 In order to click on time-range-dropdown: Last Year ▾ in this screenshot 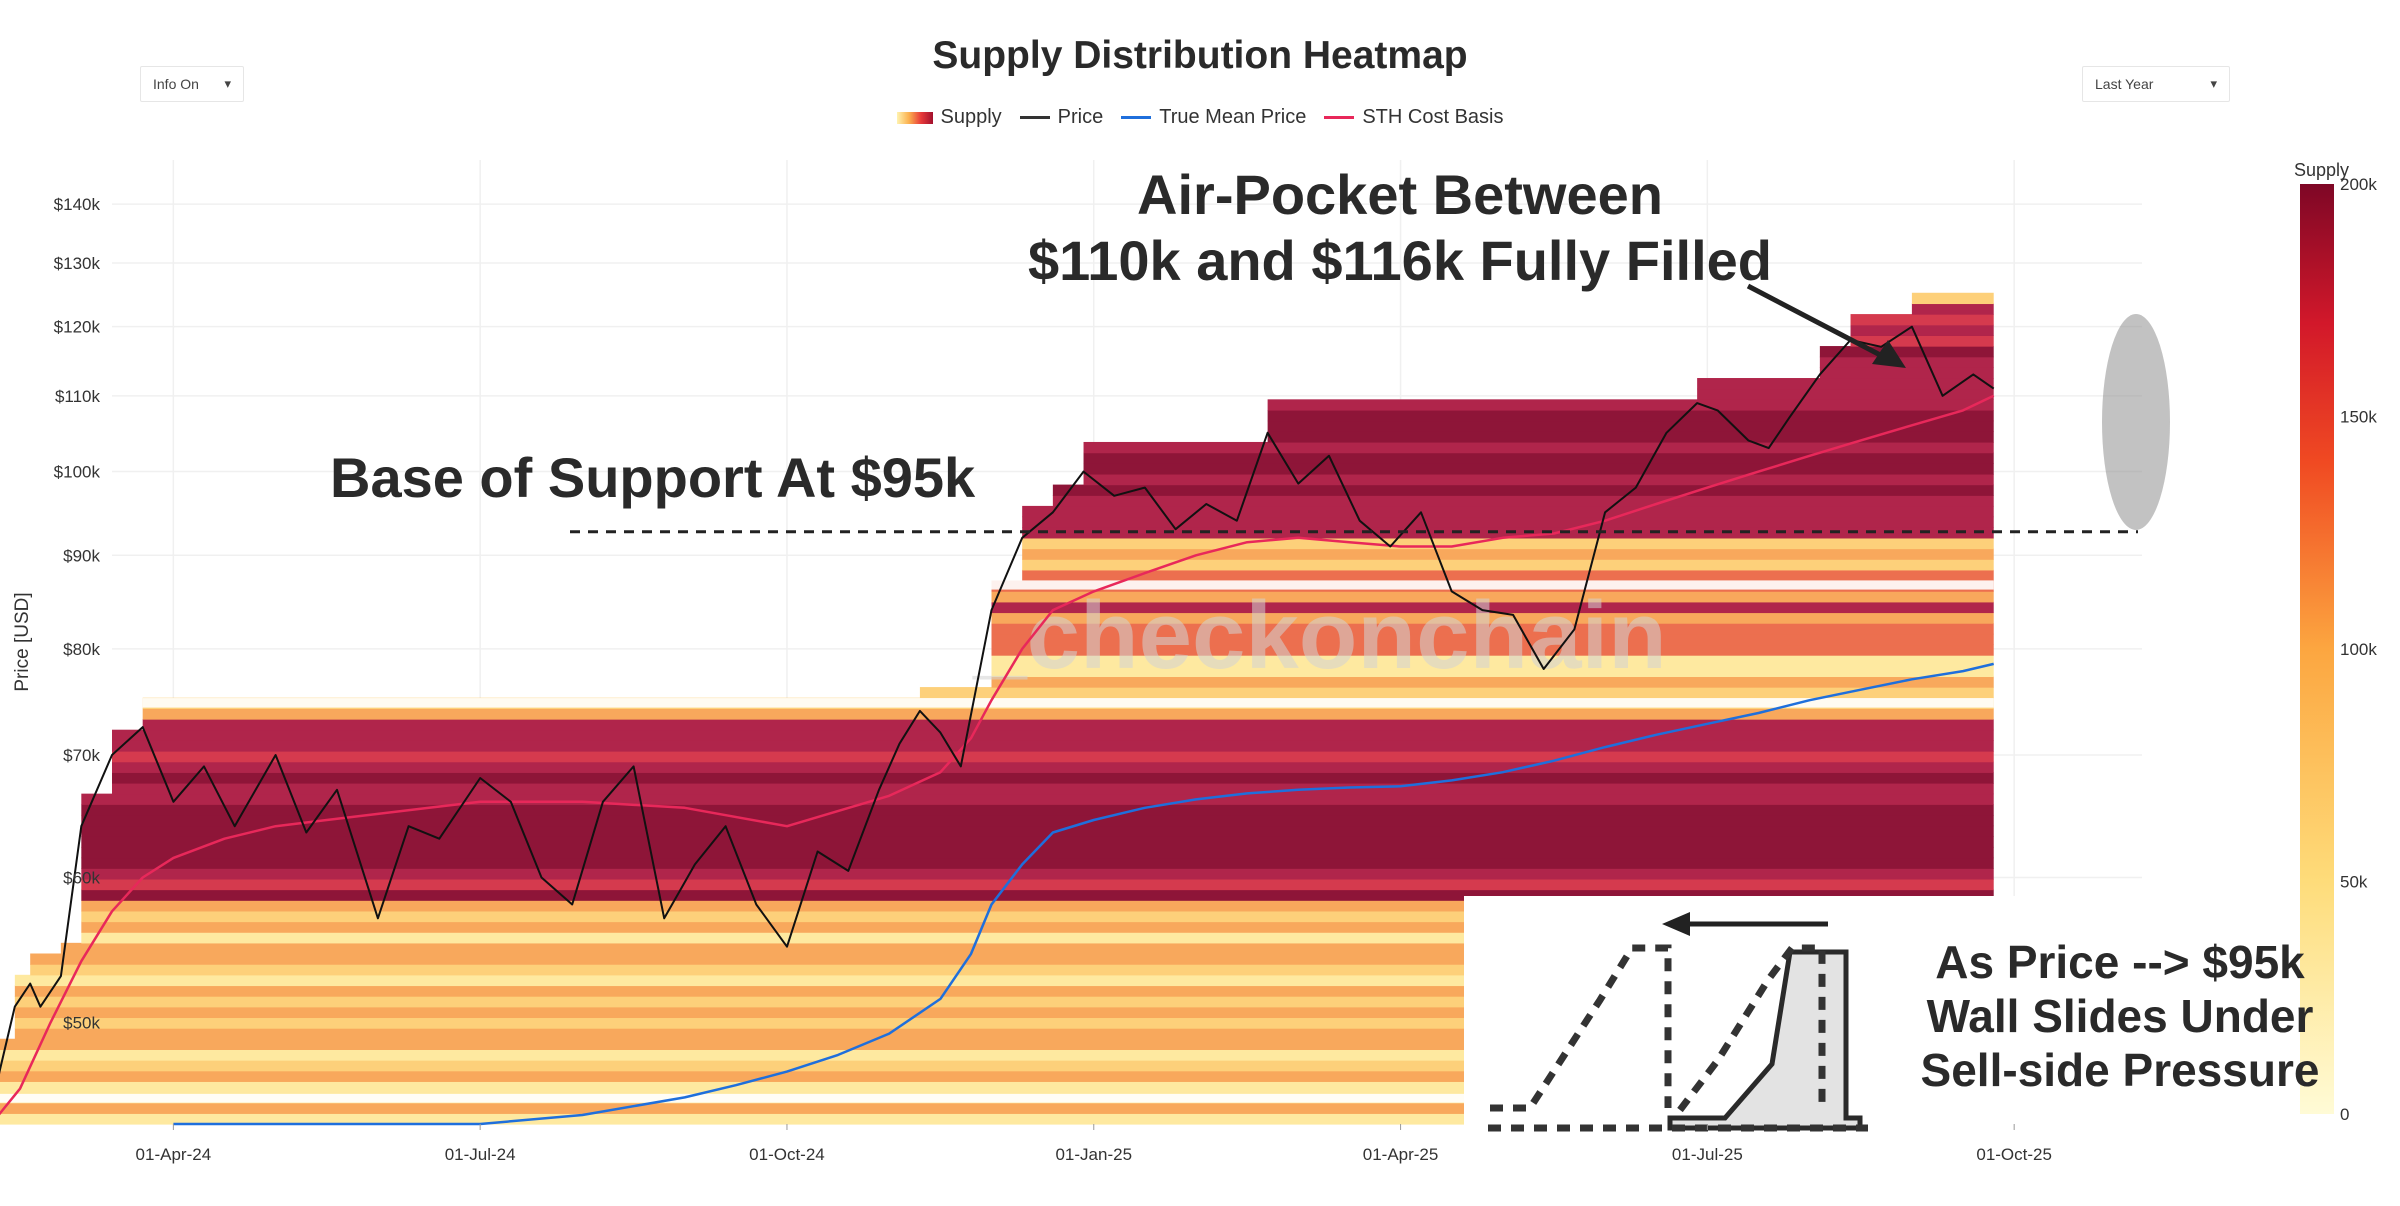, I will do `click(2156, 84)`.